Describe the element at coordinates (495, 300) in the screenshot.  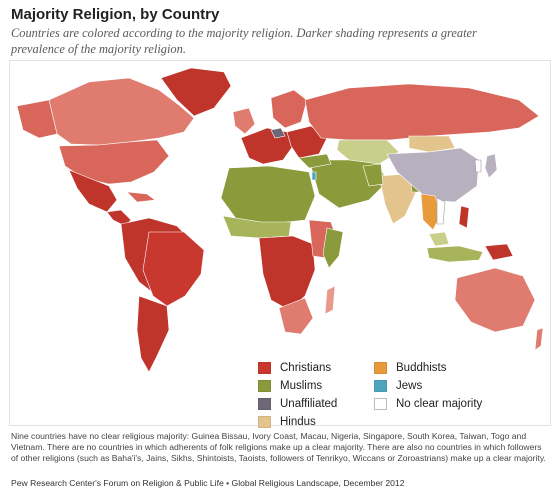
I see `region-australia` at that location.